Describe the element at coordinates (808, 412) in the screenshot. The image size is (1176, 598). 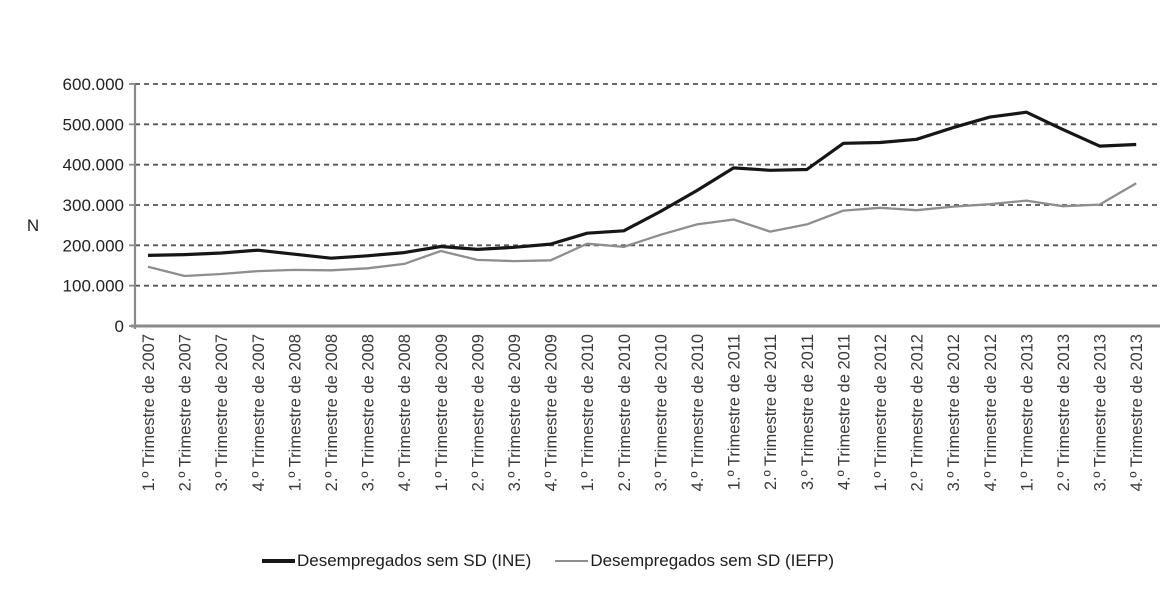
I see `x-tick-label: 3.º Trimestre de 2011` at that location.